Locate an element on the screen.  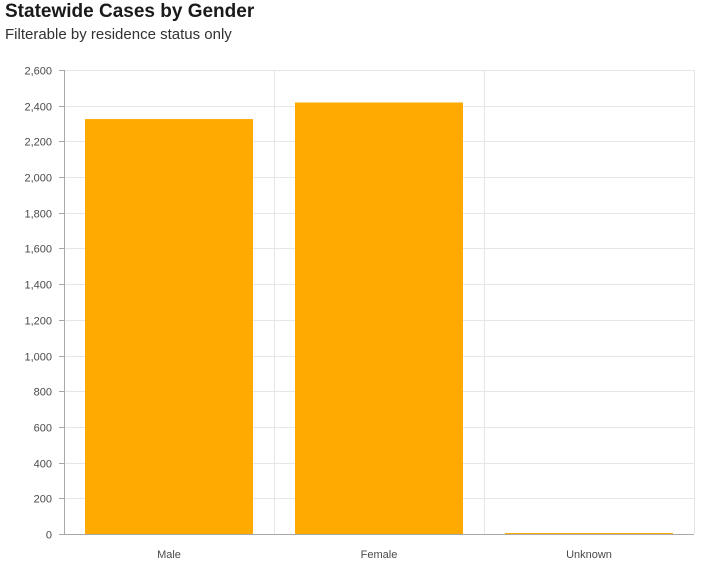
y-tick-label: 800 is located at coordinates (43, 393).